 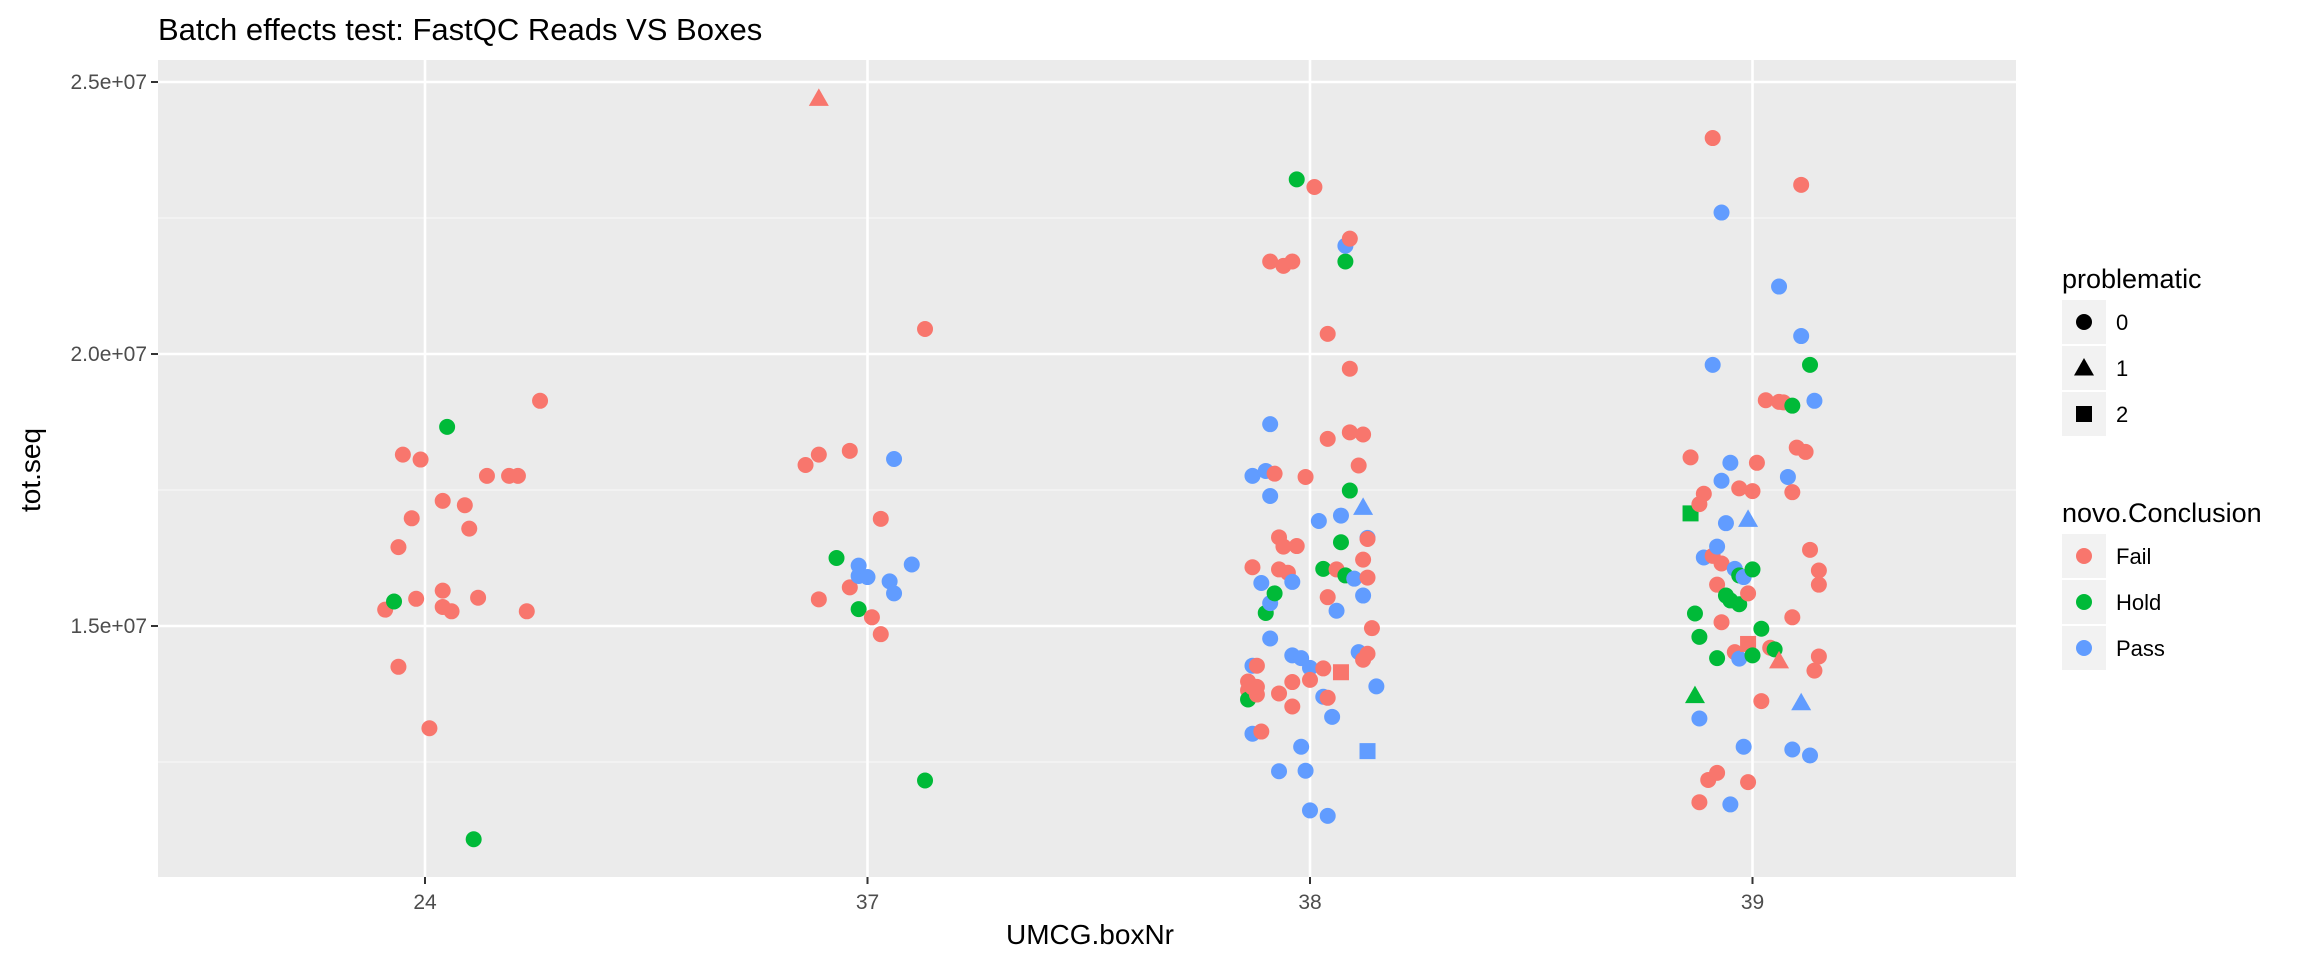 I want to click on y-axis: 1.5e+07 2.0e+07 2.5e+07, so click(x=114, y=354).